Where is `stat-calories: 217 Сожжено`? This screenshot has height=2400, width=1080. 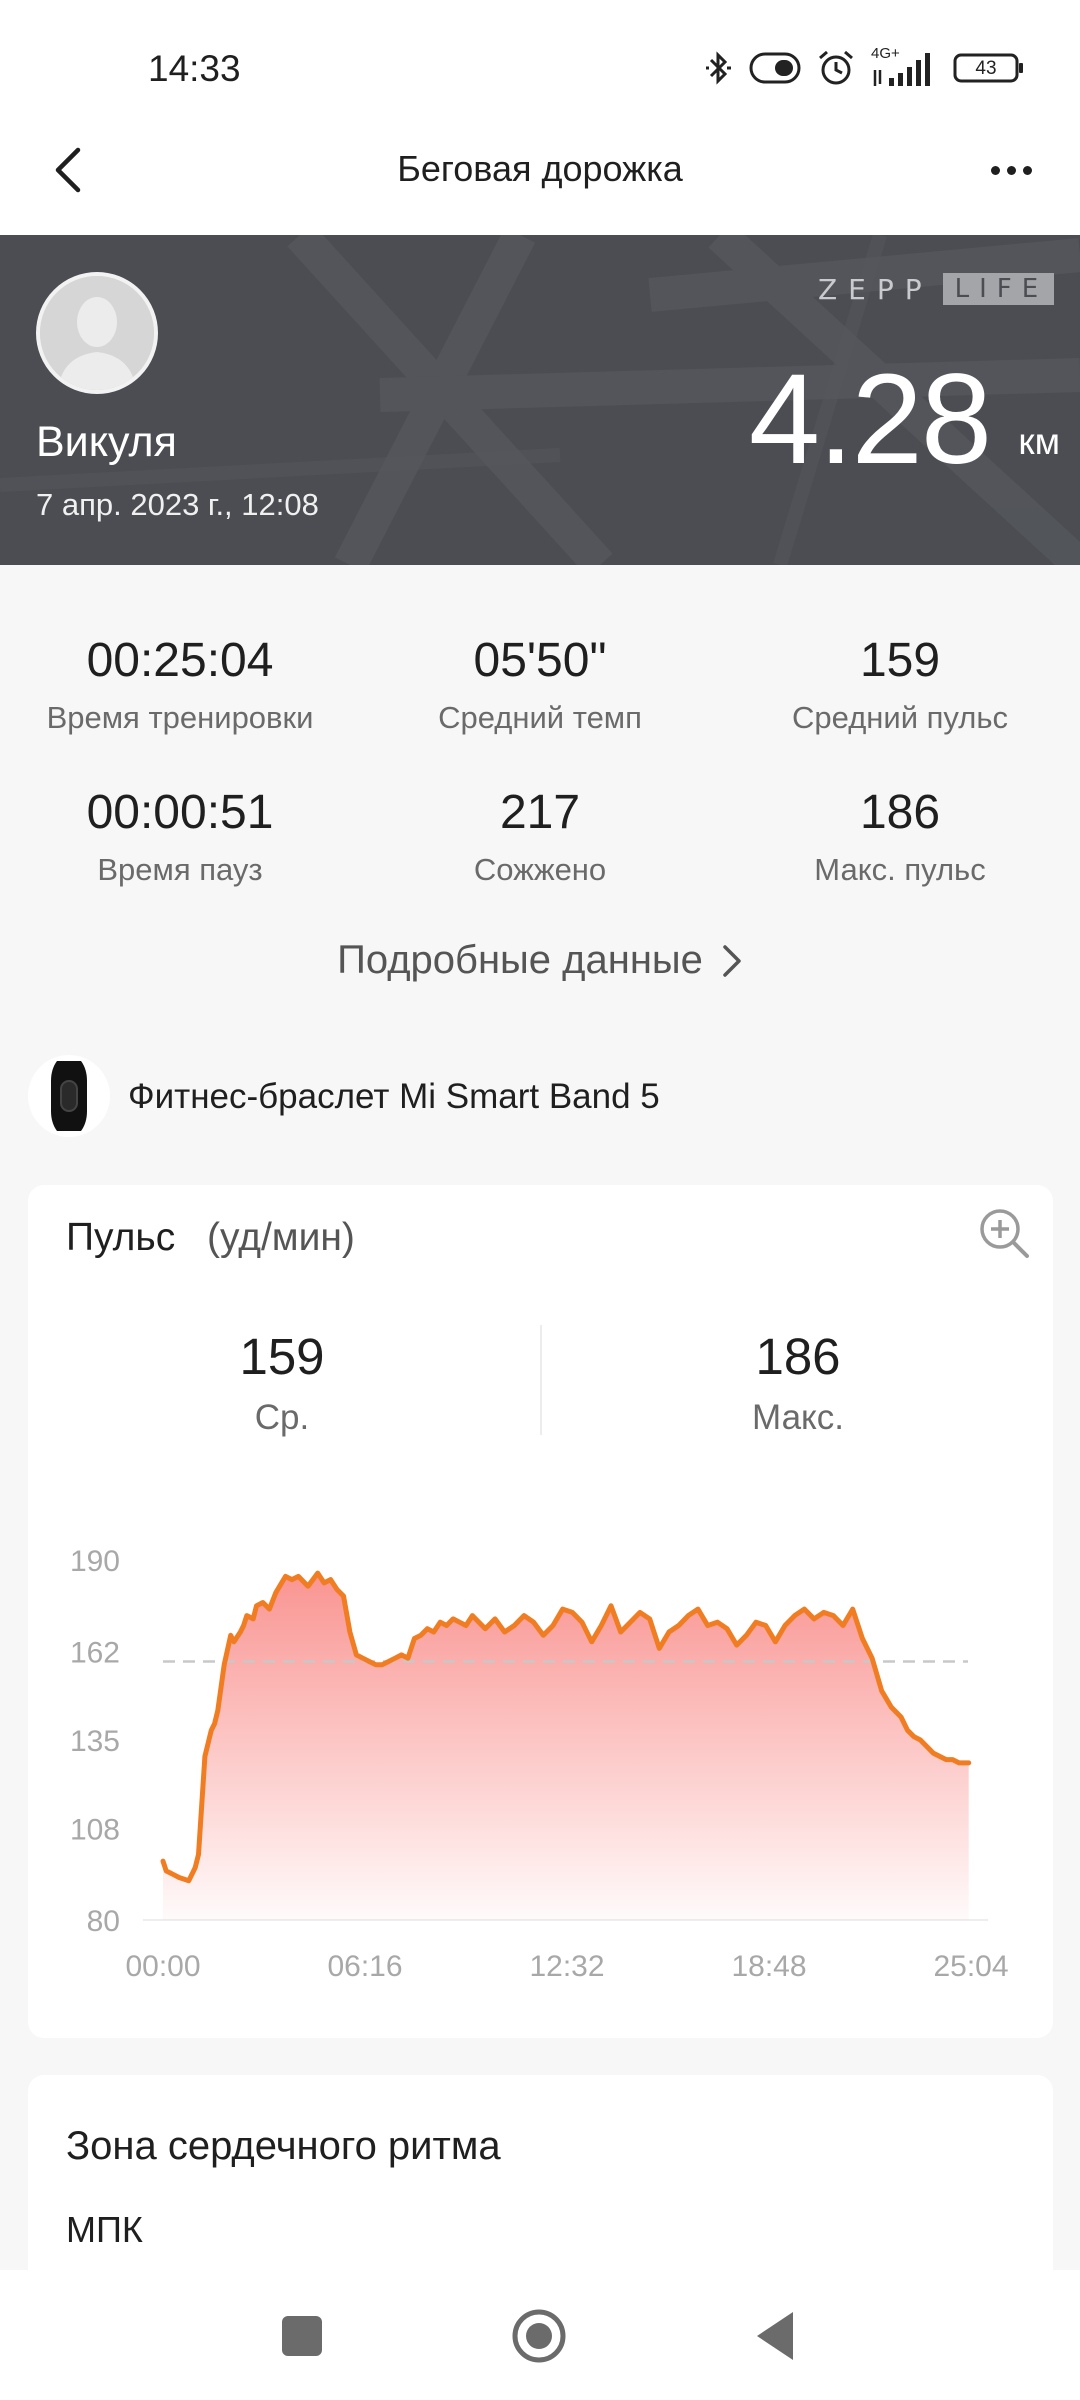
stat-calories: 217 Сожжено is located at coordinates (540, 836).